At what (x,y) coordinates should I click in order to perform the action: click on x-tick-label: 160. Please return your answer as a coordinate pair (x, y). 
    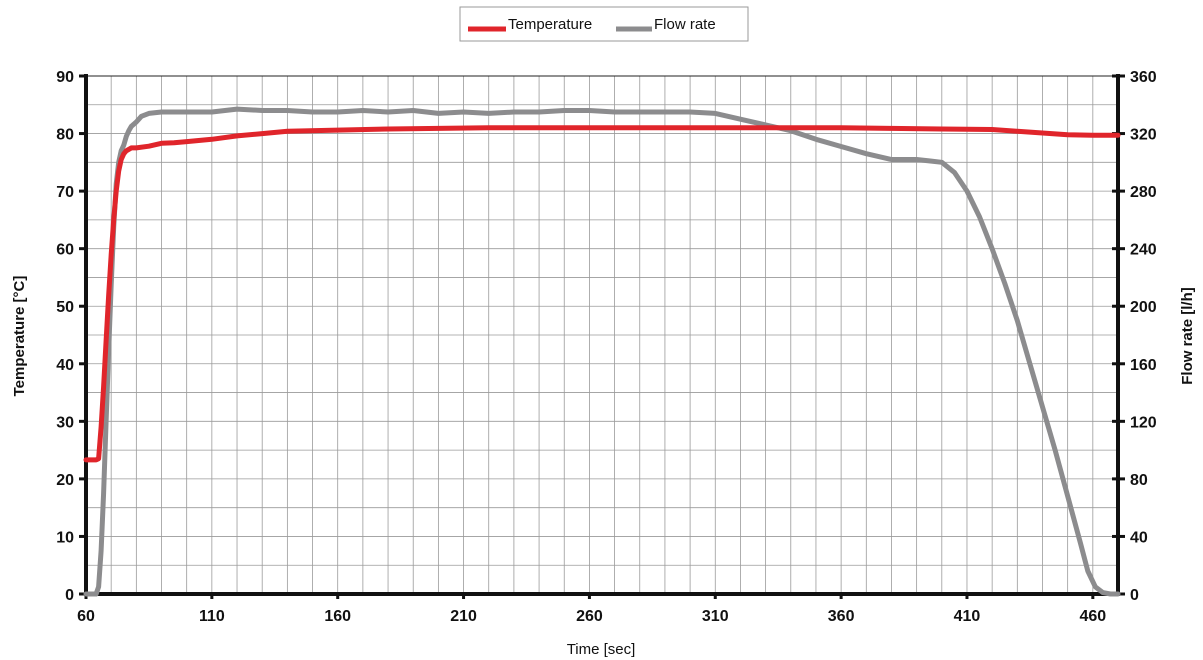
    Looking at the image, I should click on (337, 616).